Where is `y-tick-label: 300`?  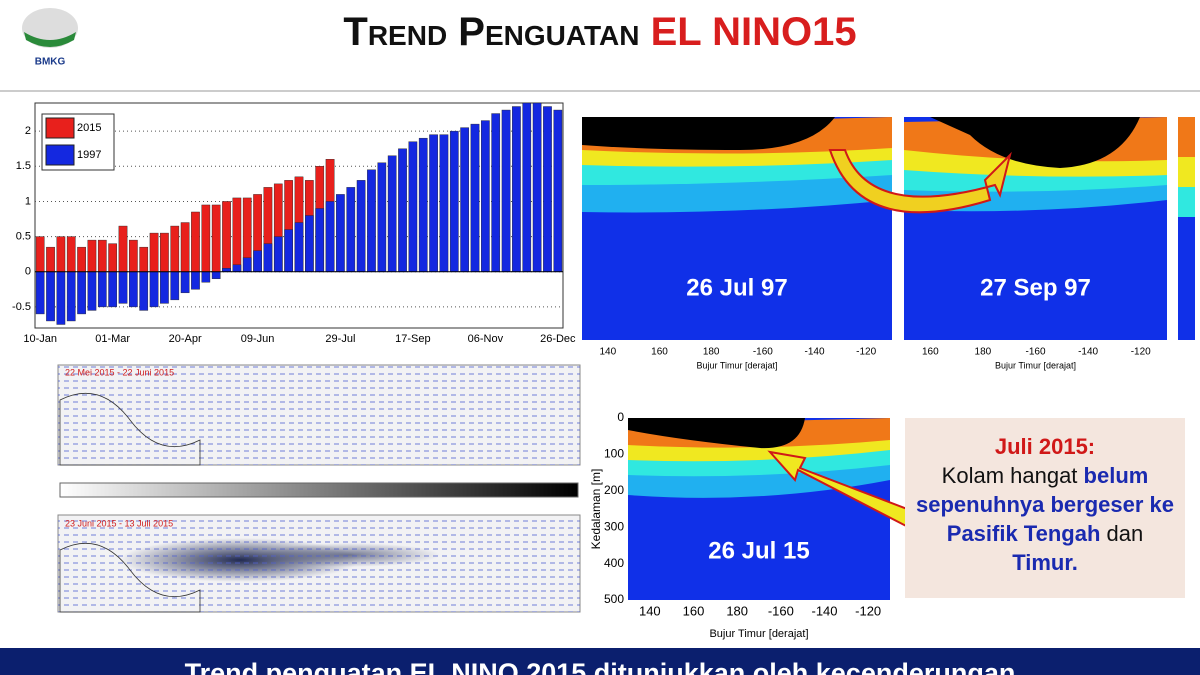 y-tick-label: 300 is located at coordinates (614, 526).